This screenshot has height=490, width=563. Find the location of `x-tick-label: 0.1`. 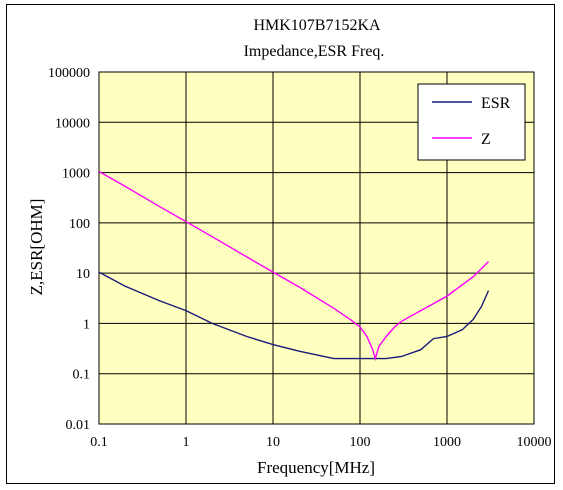

x-tick-label: 0.1 is located at coordinates (99, 442).